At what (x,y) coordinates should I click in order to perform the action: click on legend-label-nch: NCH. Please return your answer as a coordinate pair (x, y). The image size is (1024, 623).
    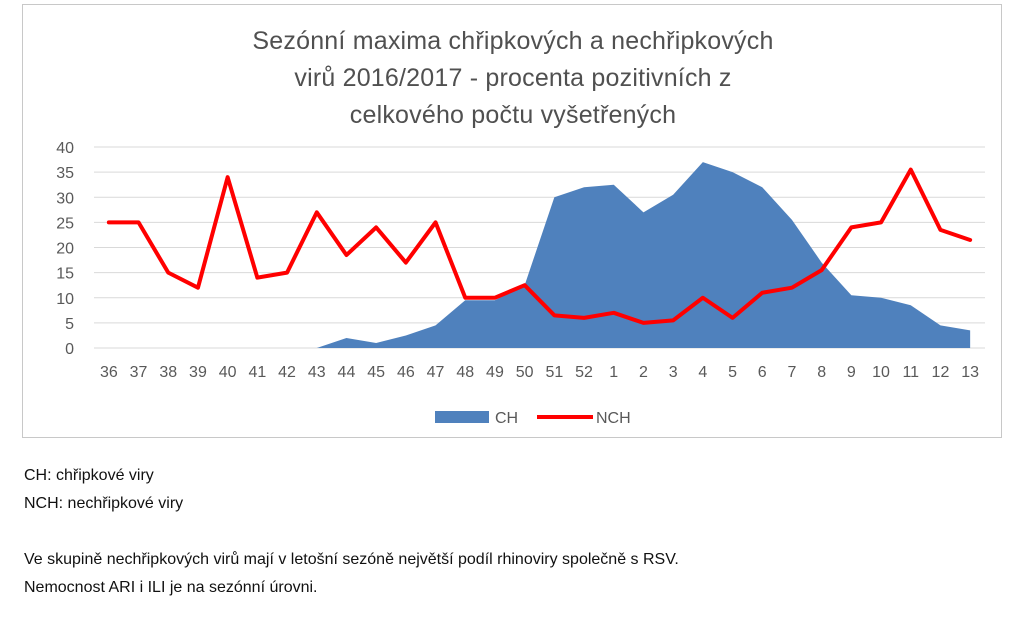
    Looking at the image, I should click on (613, 418).